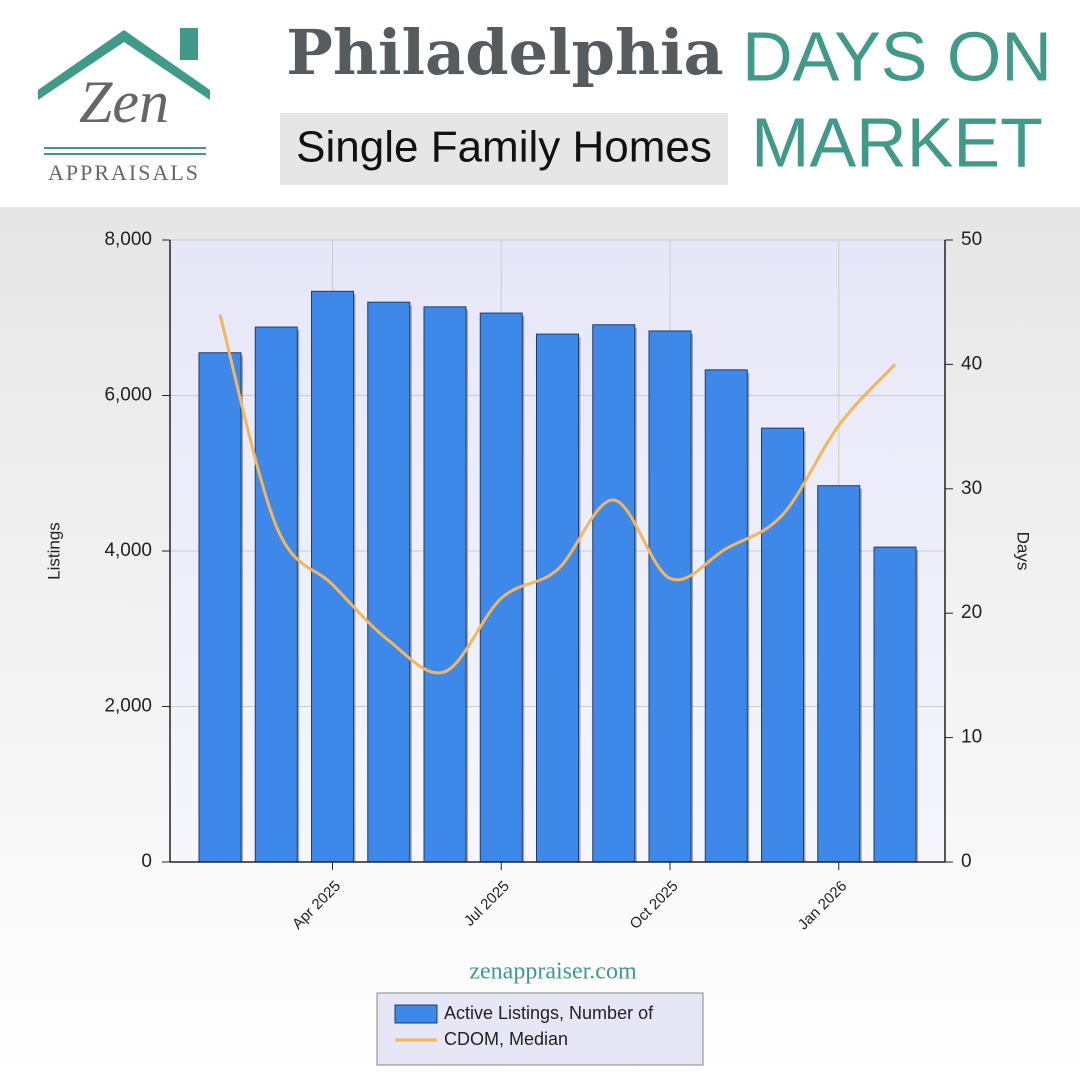 This screenshot has width=1080, height=1085. Describe the element at coordinates (897, 56) in the screenshot. I see `metric-title: DAYS ON` at that location.